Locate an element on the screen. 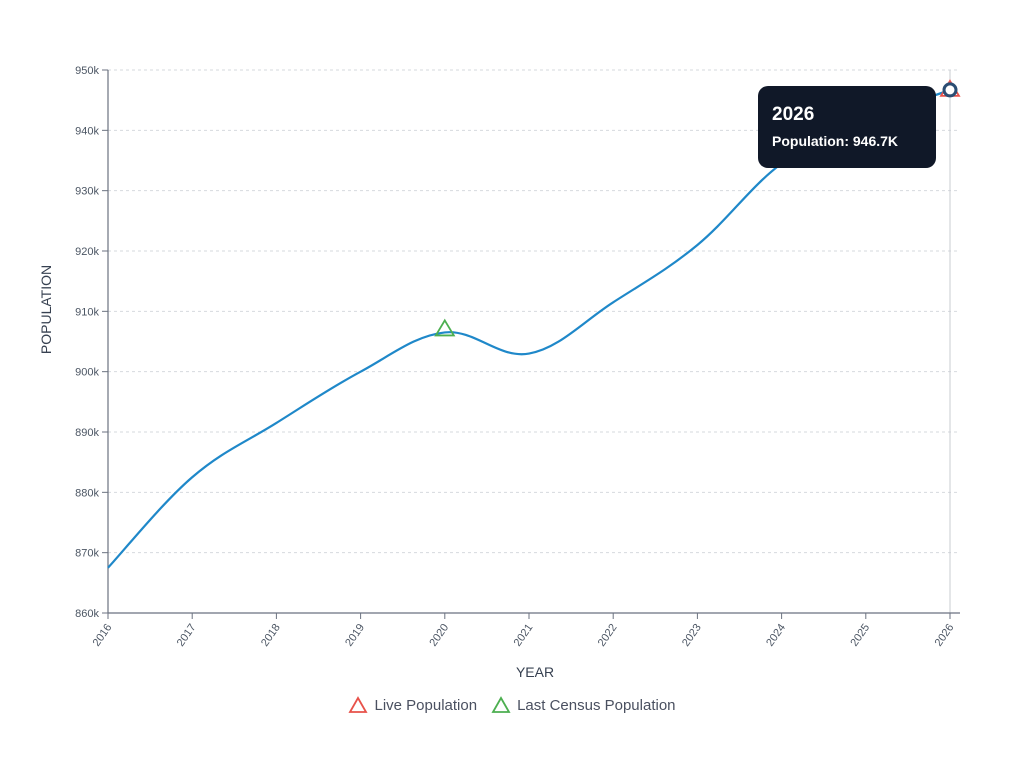 Image resolution: width=1024 pixels, height=762 pixels. x-tick-label: 2016 is located at coordinates (103, 635).